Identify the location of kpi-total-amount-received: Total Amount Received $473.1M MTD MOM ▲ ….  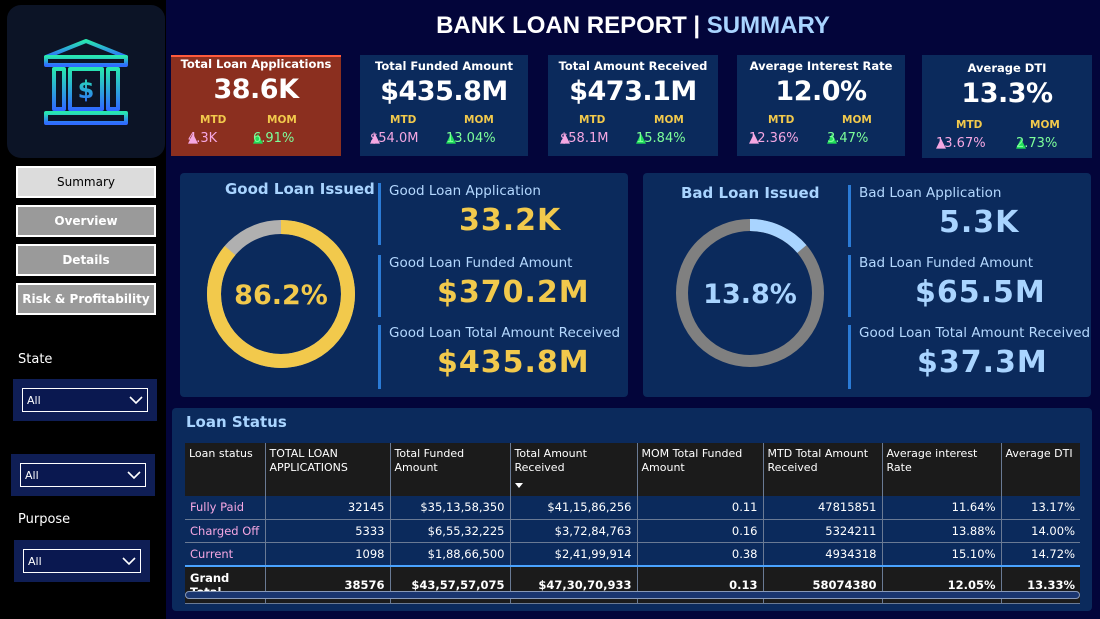
(633, 105).